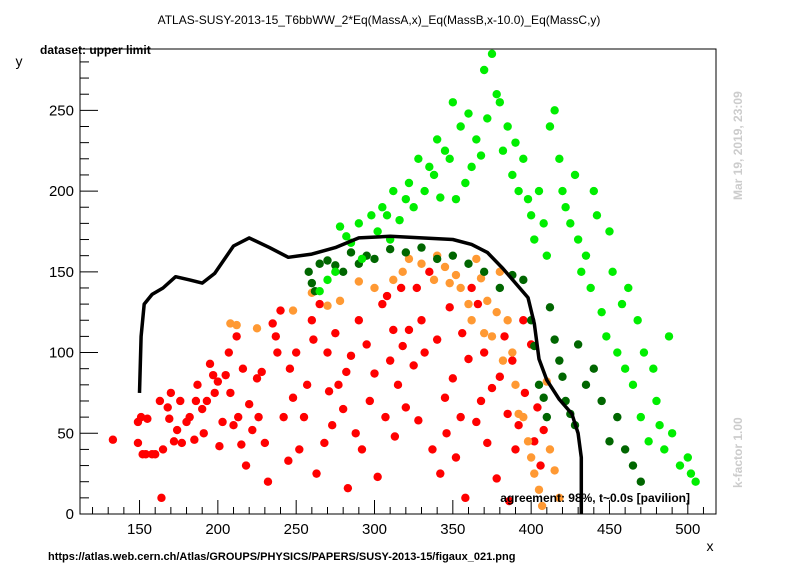 The image size is (796, 572). What do you see at coordinates (70, 514) in the screenshot?
I see `y-tick-label: 0` at bounding box center [70, 514].